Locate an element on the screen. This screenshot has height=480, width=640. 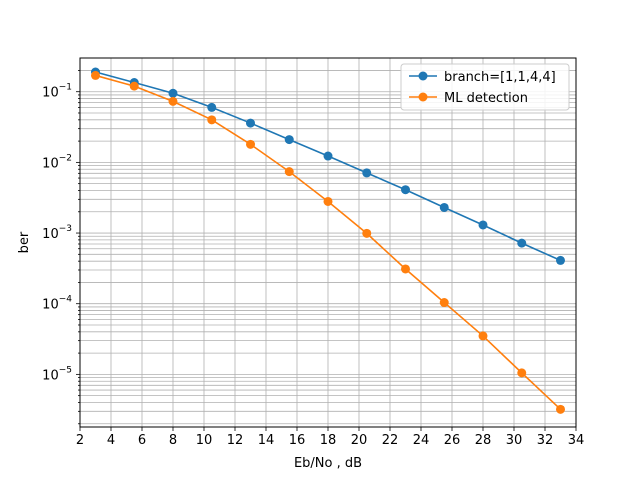
x-tick-label: 4 is located at coordinates (111, 440).